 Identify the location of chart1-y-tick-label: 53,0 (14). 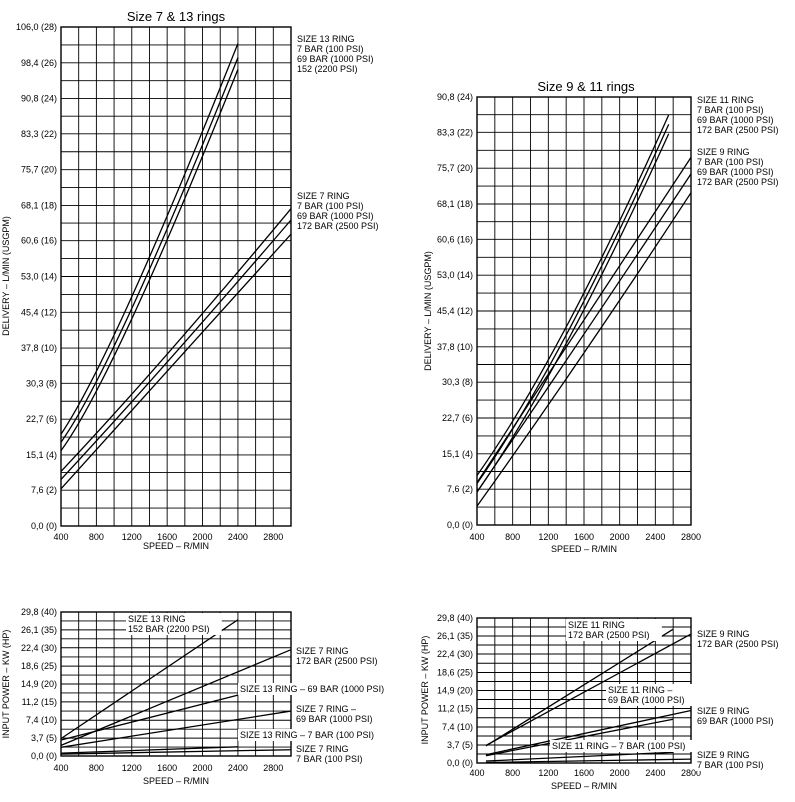
(39, 277).